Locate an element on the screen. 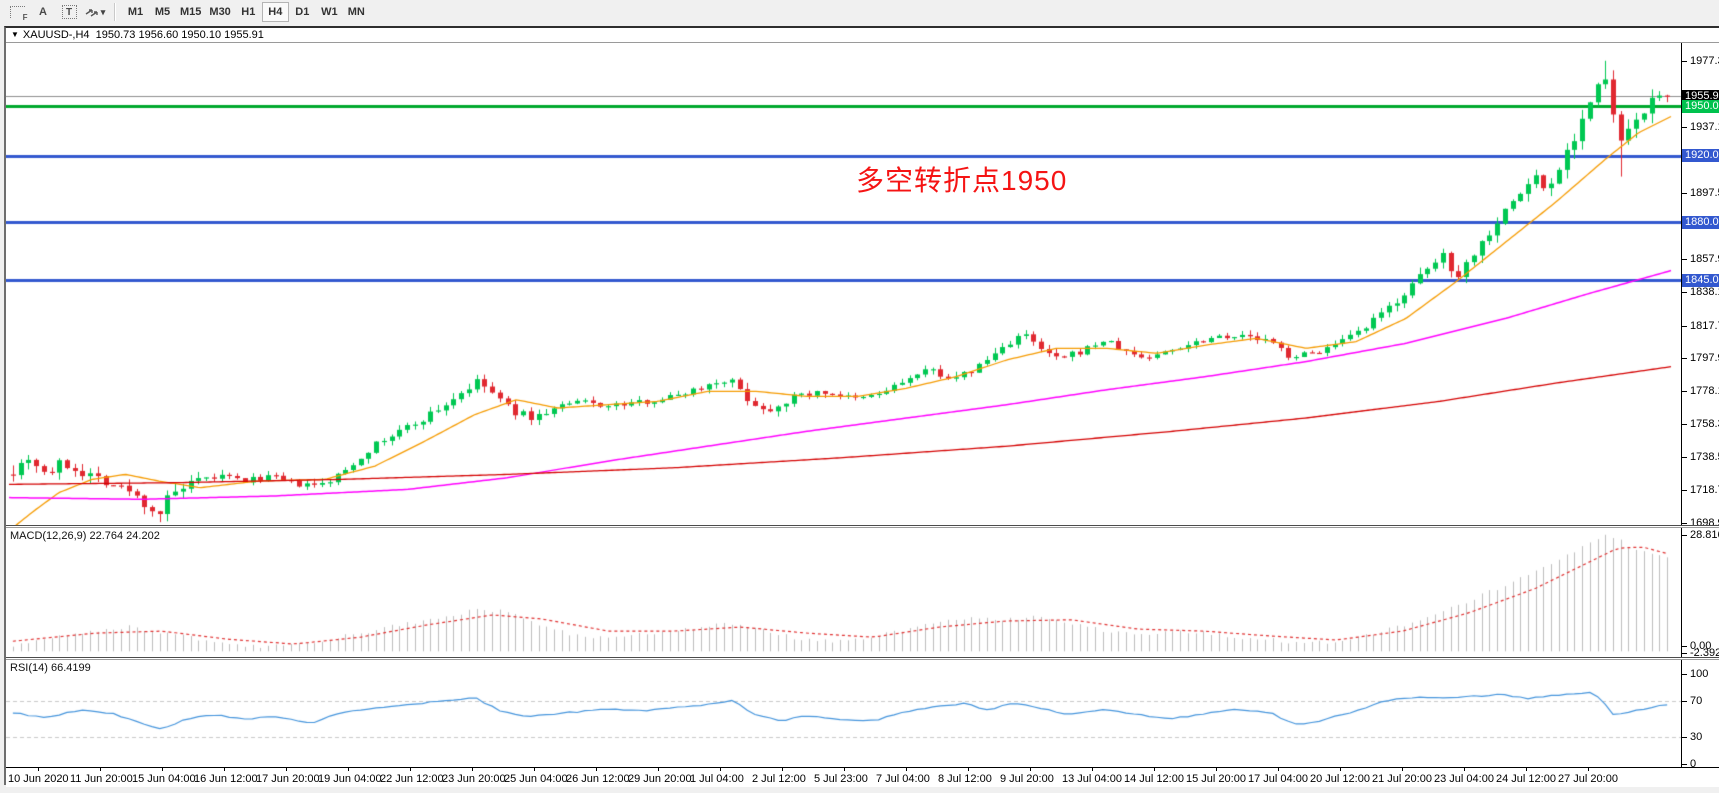 This screenshot has width=1719, height=793. timeframe-m15-button: M15 is located at coordinates (190, 12).